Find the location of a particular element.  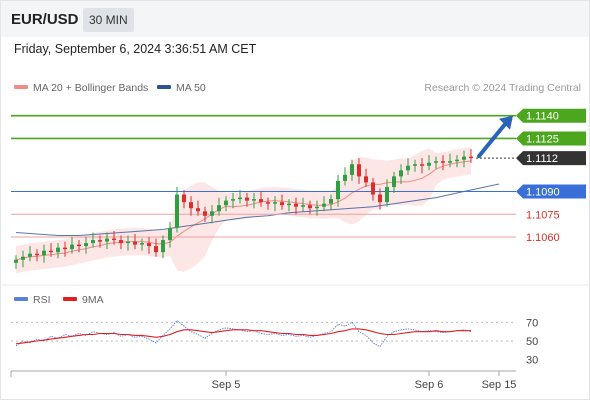

x-tick-label-0: Sep 5 is located at coordinates (226, 385).